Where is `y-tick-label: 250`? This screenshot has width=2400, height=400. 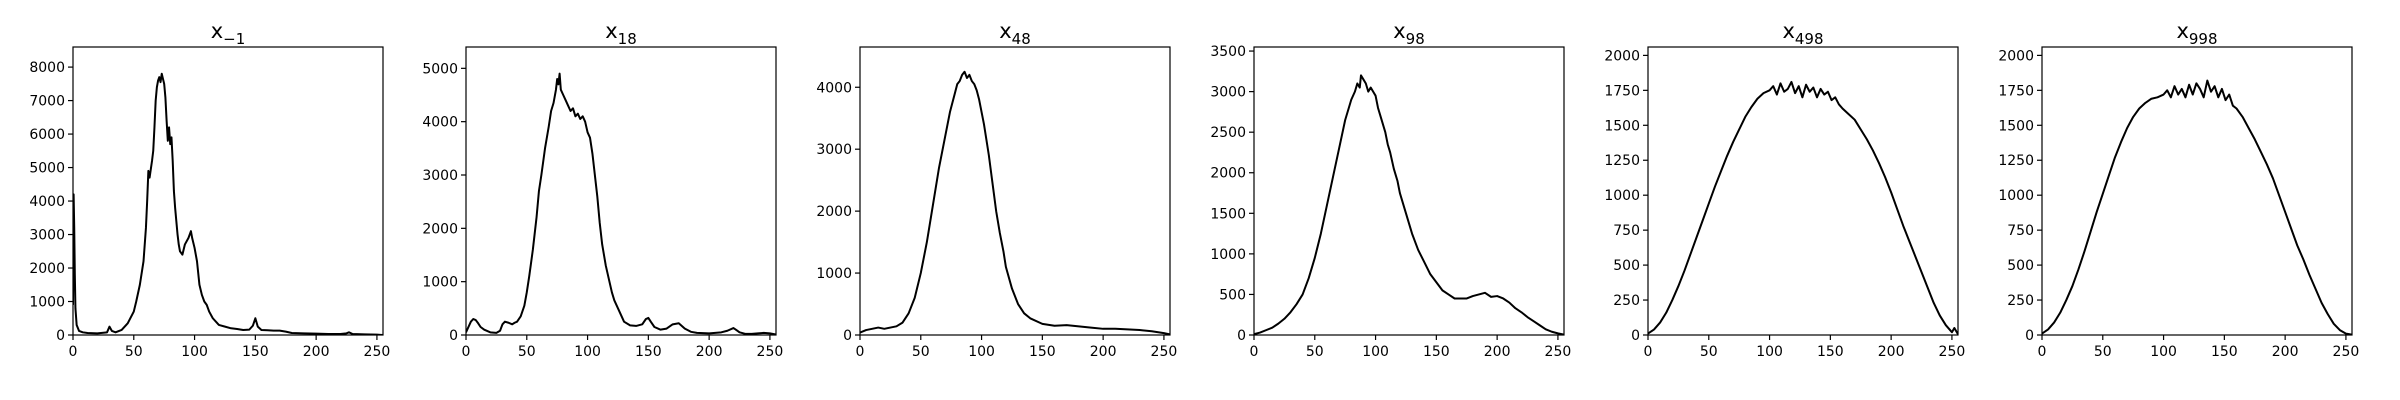 y-tick-label: 250 is located at coordinates (1626, 301).